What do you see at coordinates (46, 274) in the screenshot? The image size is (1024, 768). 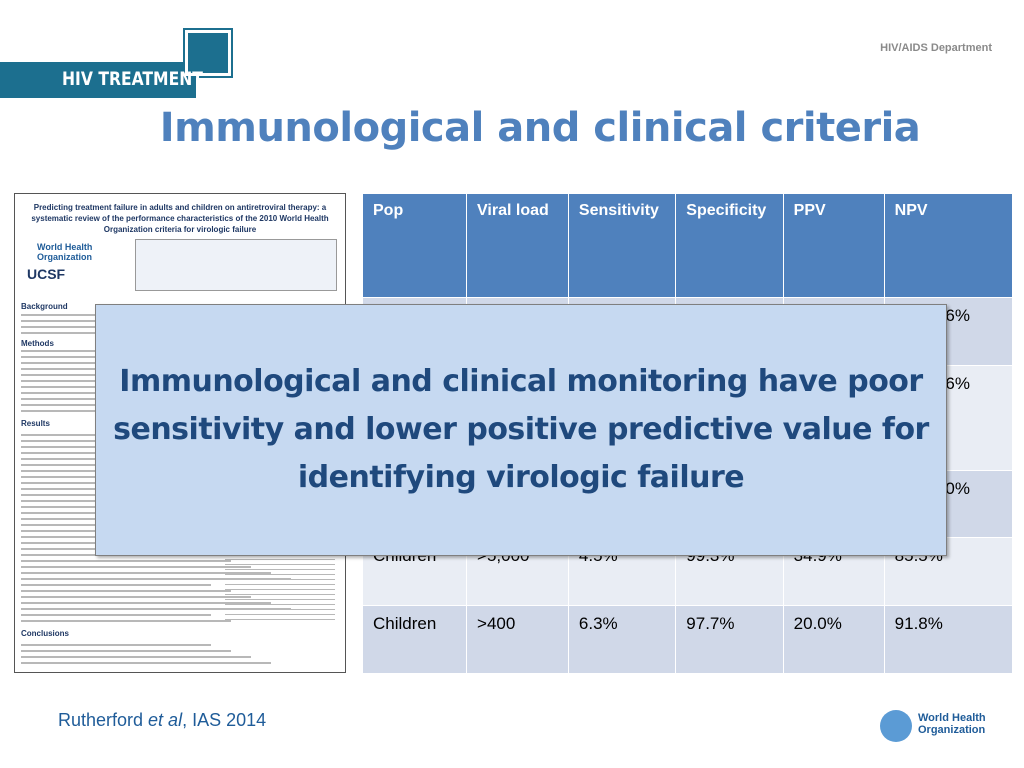 I see `poster-ucsf: UCSF` at bounding box center [46, 274].